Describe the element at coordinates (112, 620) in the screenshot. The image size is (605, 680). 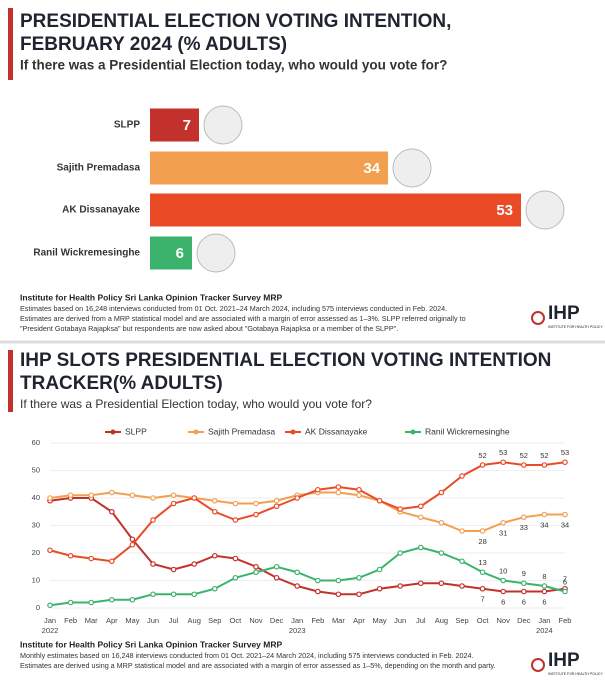
I see `x-tick-part: Apr` at that location.